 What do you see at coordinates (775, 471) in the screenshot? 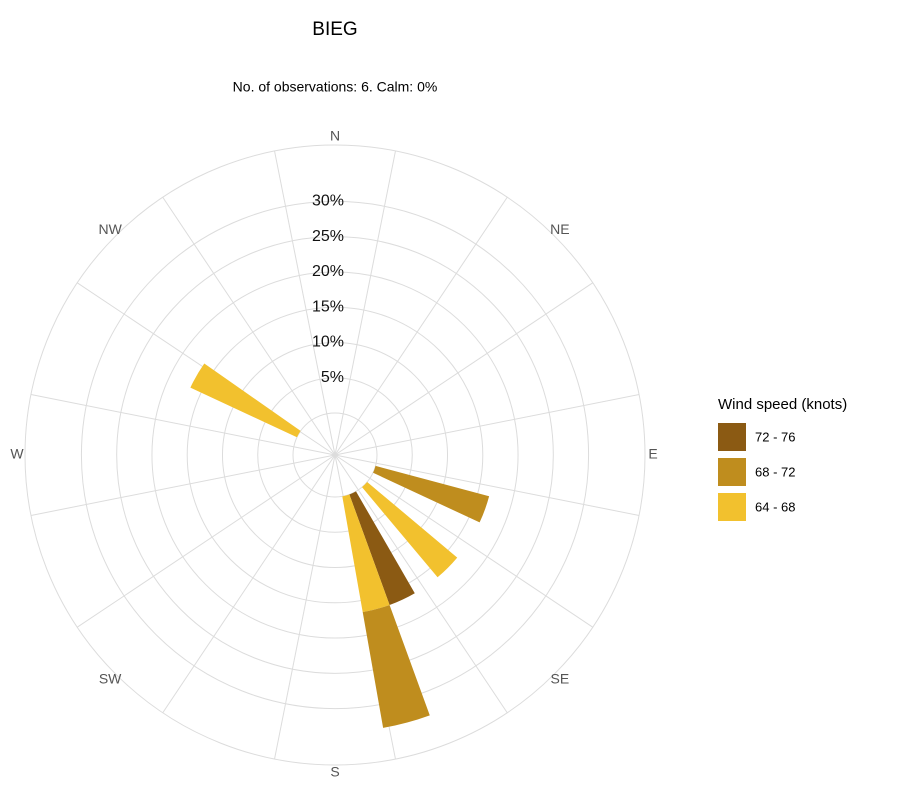
I see `legend-label: 68 - 72` at bounding box center [775, 471].